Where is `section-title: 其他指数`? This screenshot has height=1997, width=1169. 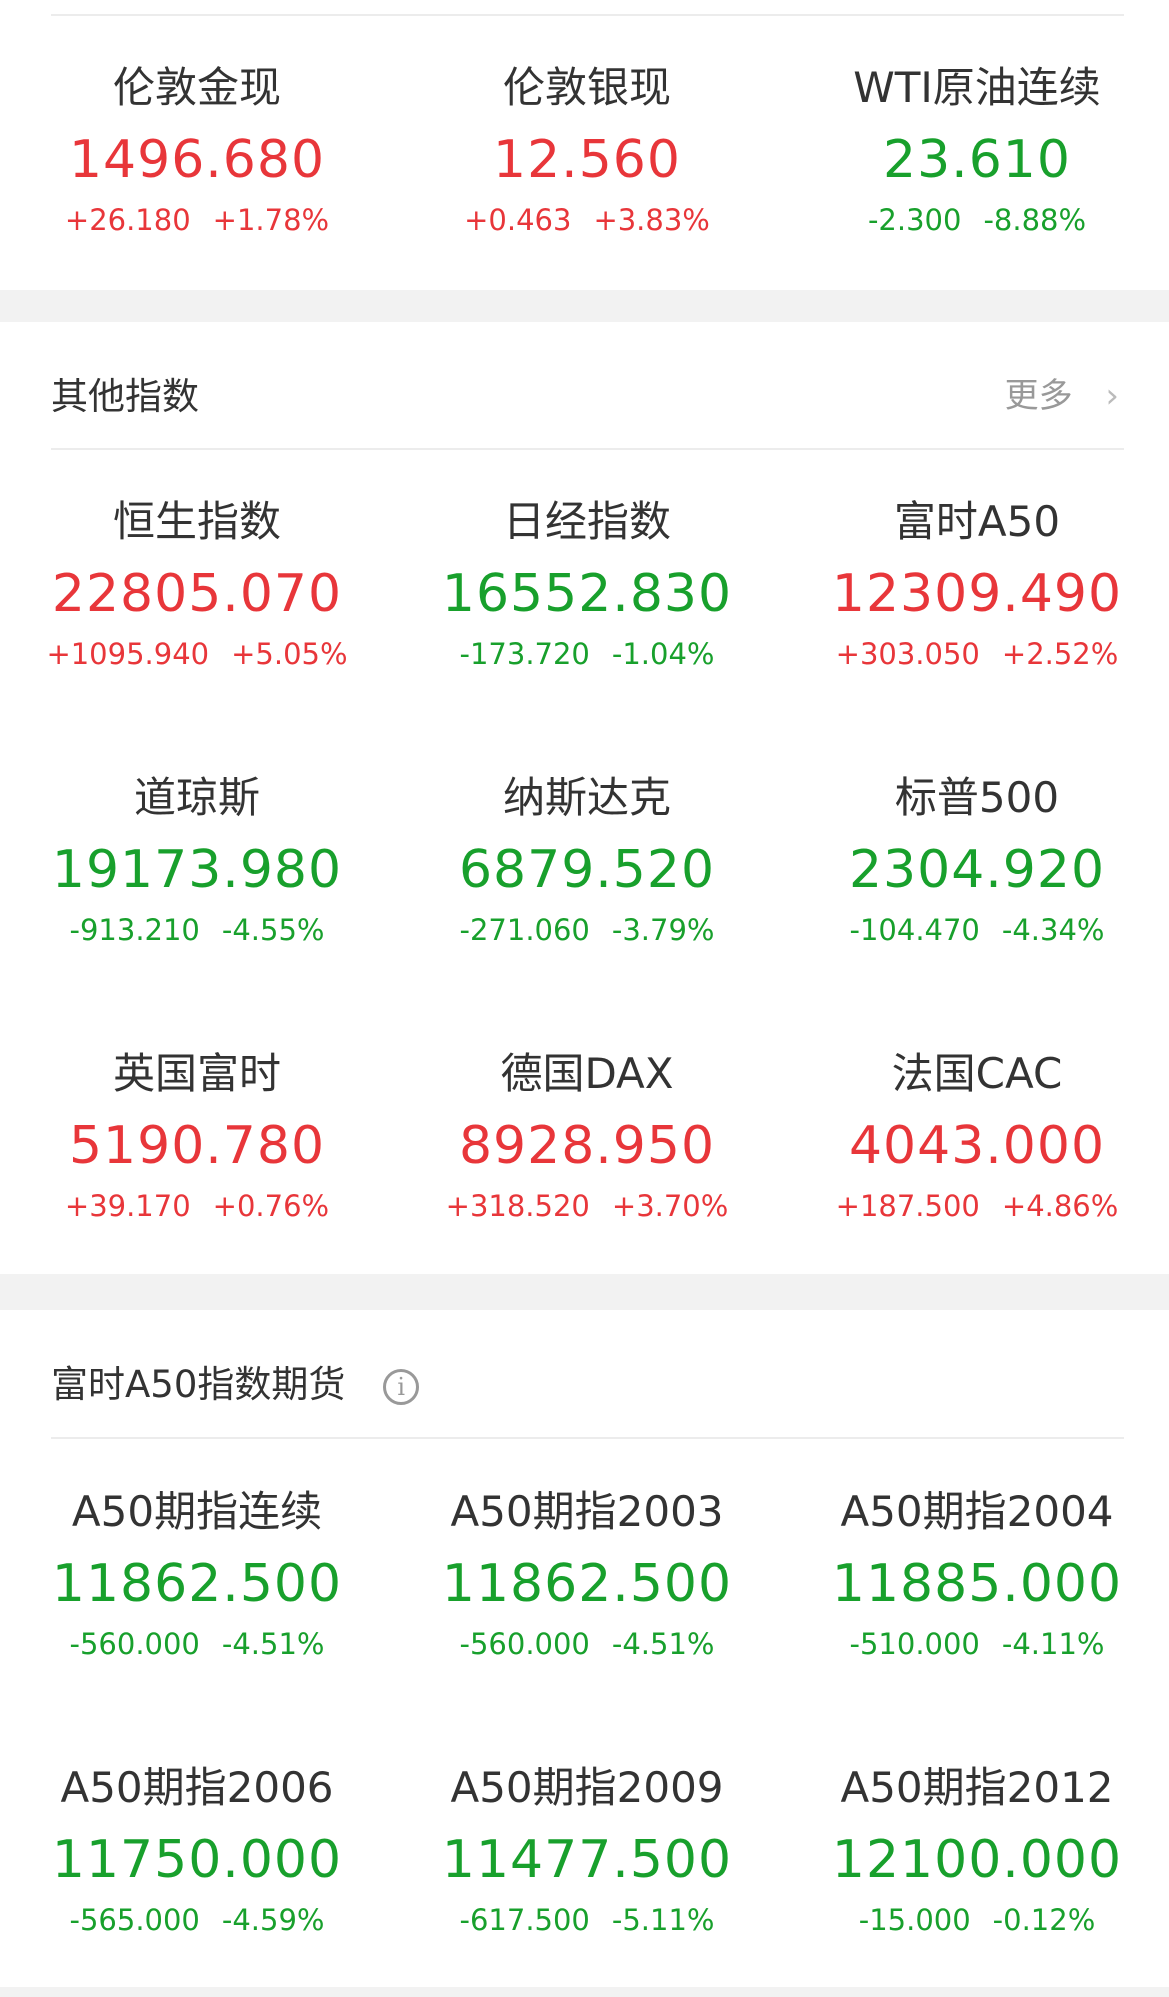
section-title: 其他指数 is located at coordinates (125, 396).